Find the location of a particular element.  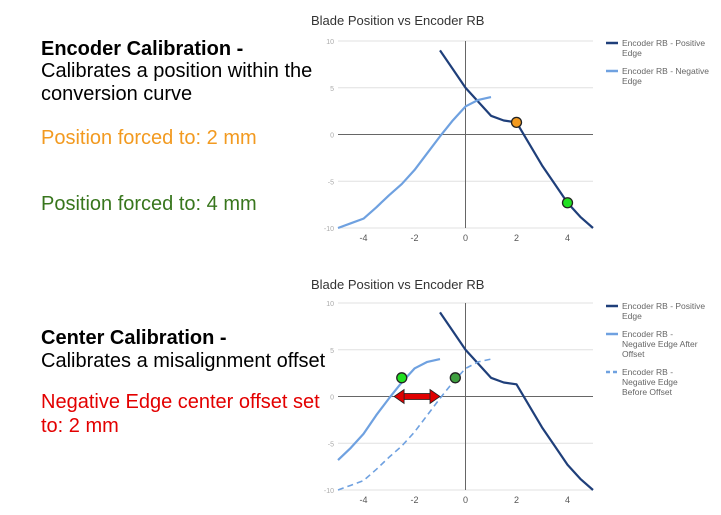

chart1-y-tick-label: 0 is located at coordinates (332, 136).